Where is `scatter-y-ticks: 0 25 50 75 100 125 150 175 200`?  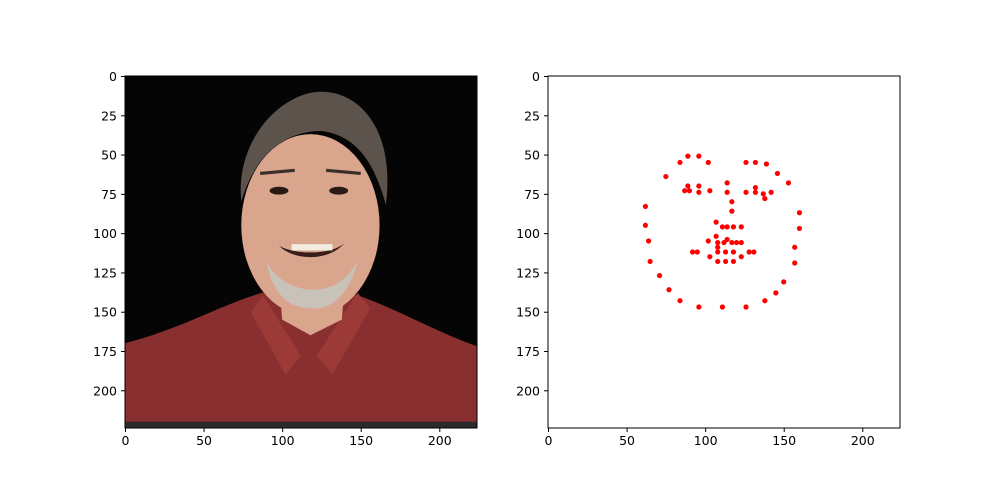 scatter-y-ticks: 0 25 50 75 100 125 150 175 200 is located at coordinates (532, 233).